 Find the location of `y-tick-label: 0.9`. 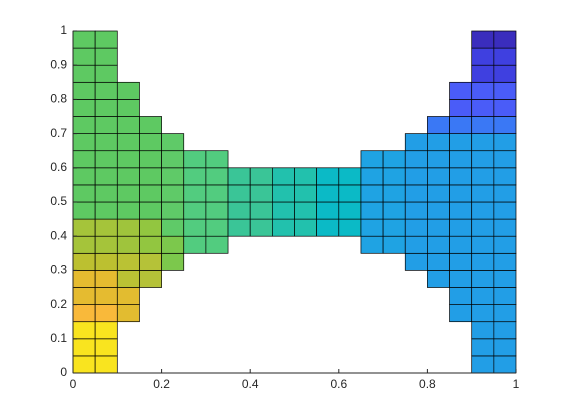

y-tick-label: 0.9 is located at coordinates (58, 64).